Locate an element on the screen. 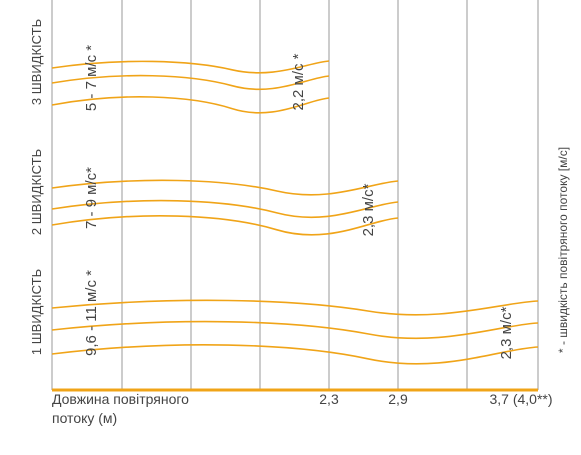  x-axis-label-line1: Довжина повітряного is located at coordinates (120, 399).